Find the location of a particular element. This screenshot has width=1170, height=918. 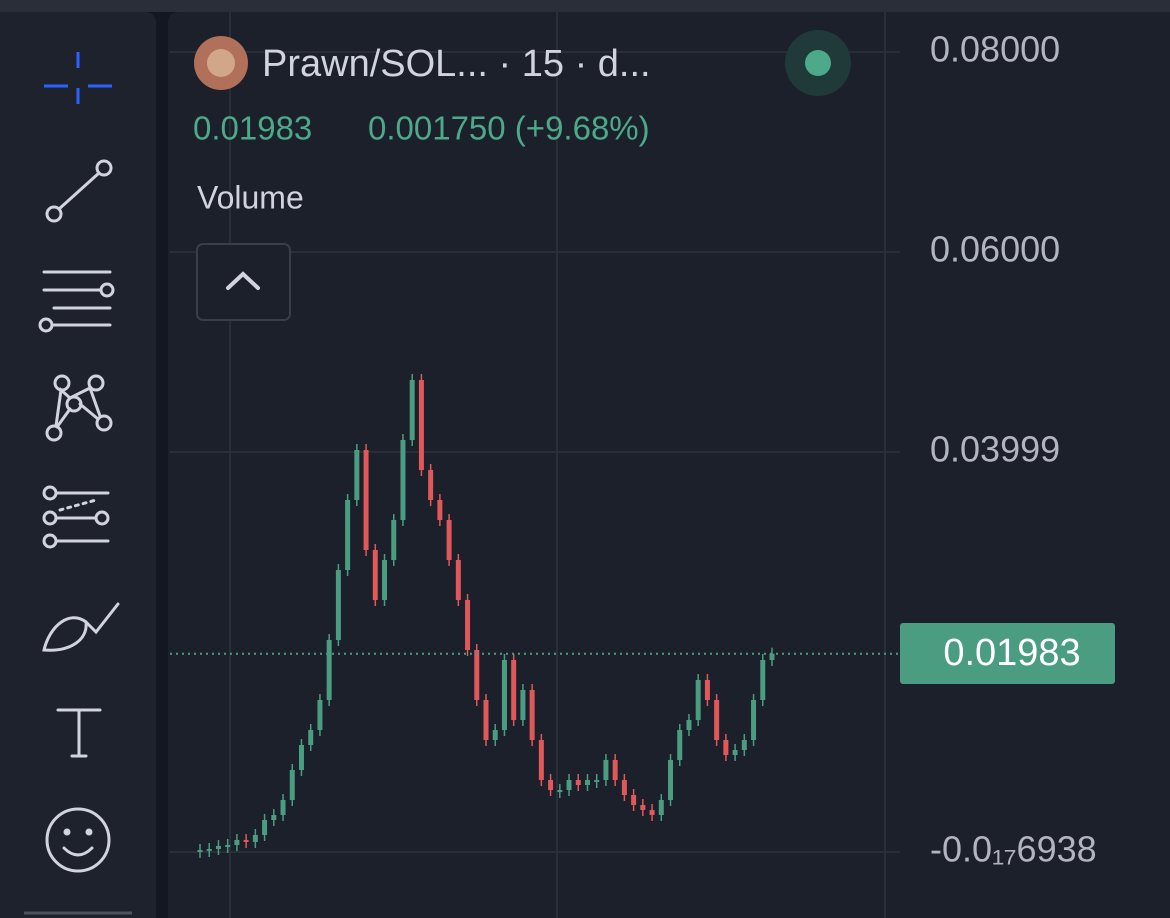

pattern-tool is located at coordinates (79, 408).